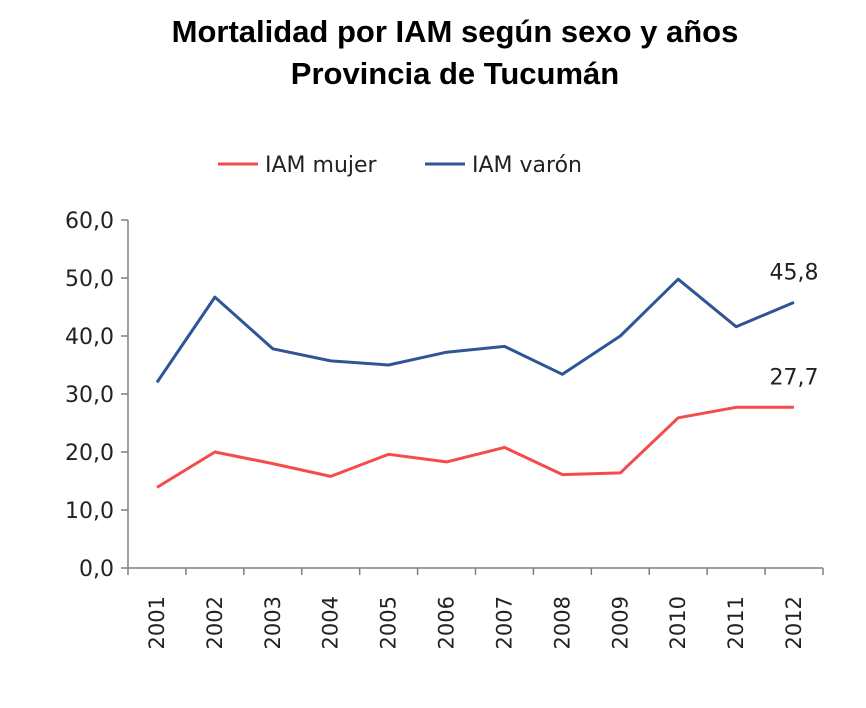 This screenshot has height=708, width=866. I want to click on chart-title-line-2: Provincia de Tucumán, so click(455, 73).